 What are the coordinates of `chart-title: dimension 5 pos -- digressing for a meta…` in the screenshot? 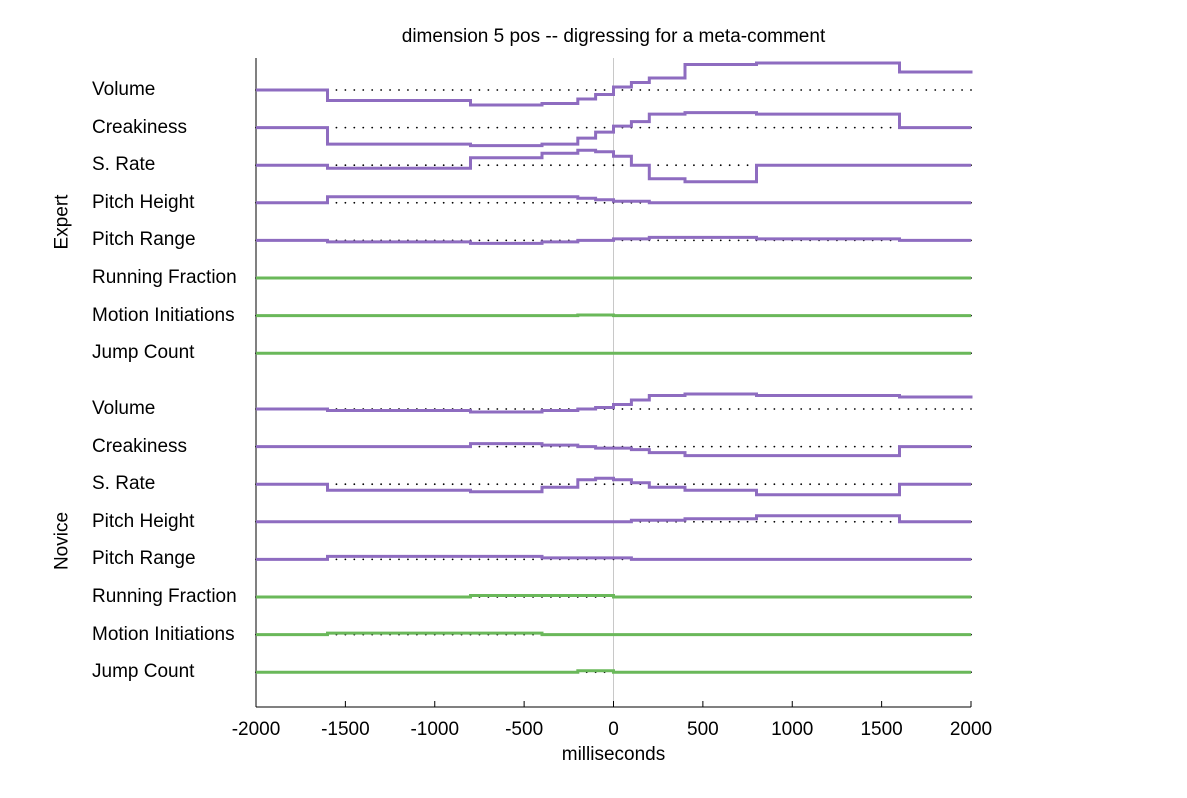 It's located at (613, 36).